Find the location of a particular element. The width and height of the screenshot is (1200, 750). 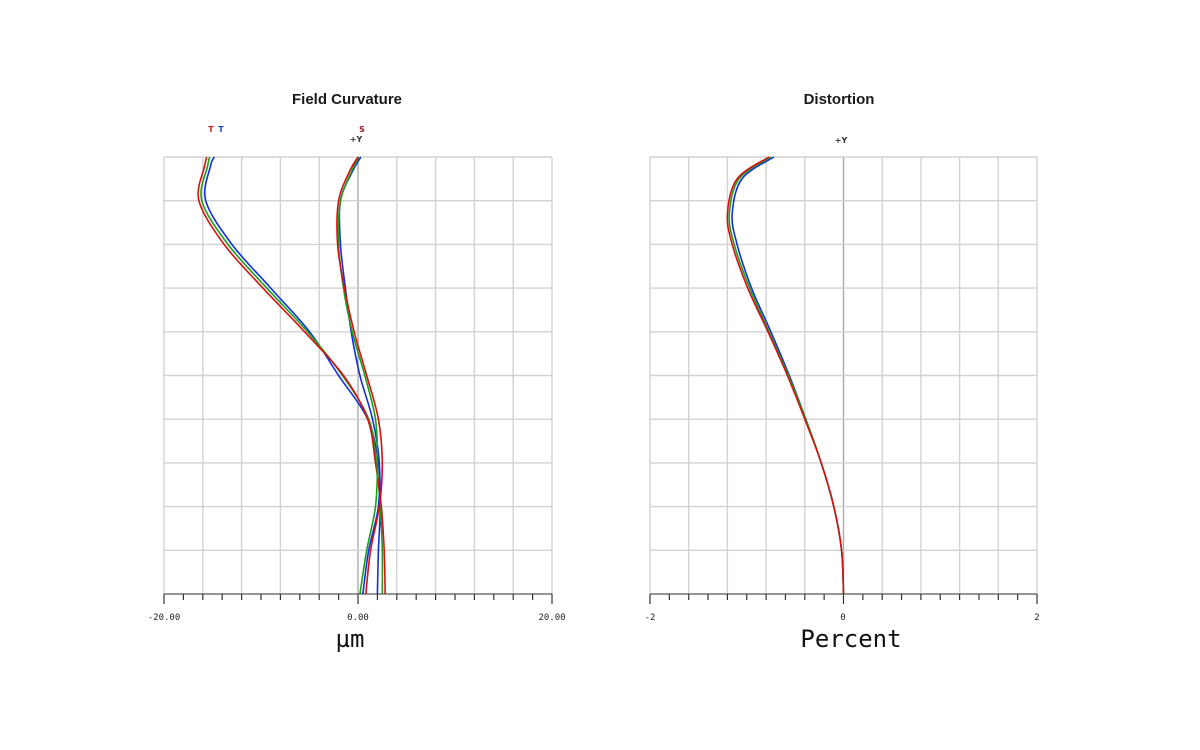

field-curvature-title: Field Curvature is located at coordinates (347, 99).